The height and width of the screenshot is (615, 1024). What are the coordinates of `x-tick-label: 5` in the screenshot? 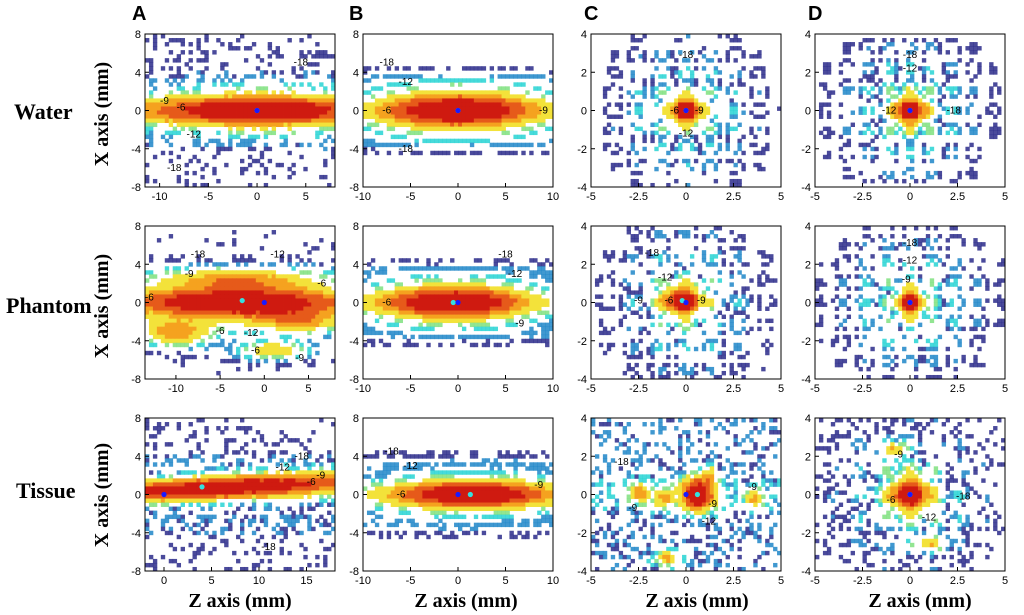 It's located at (781, 197).